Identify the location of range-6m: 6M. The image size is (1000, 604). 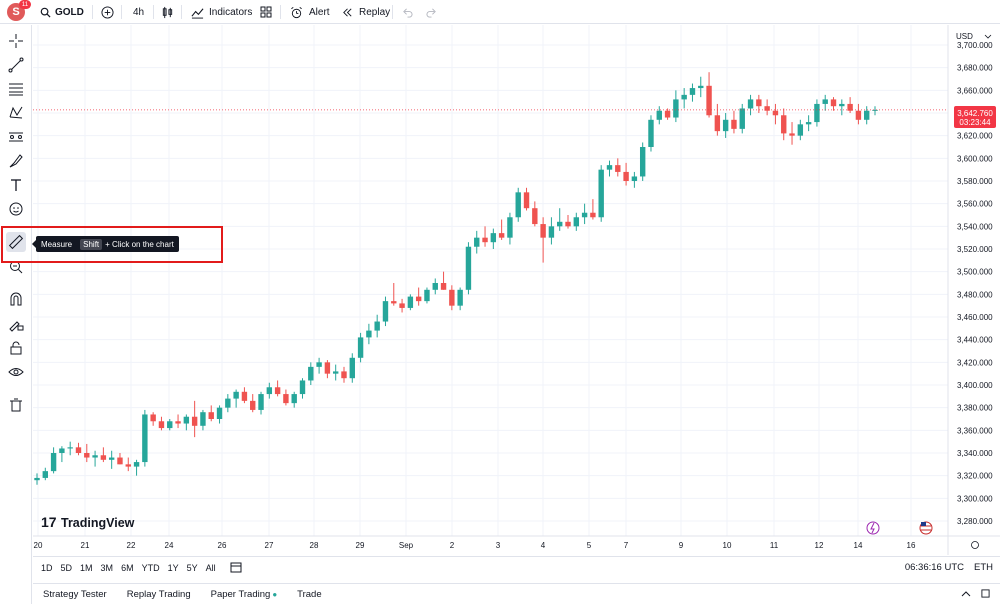
(127, 567).